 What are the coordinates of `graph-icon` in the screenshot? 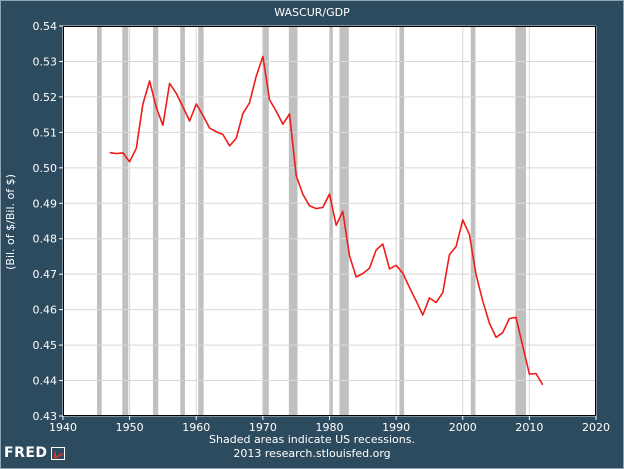 It's located at (57, 453).